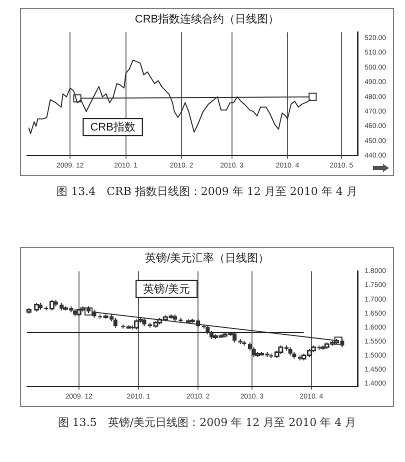  Describe the element at coordinates (113, 128) in the screenshot. I see `annotation: CRB指数` at that location.